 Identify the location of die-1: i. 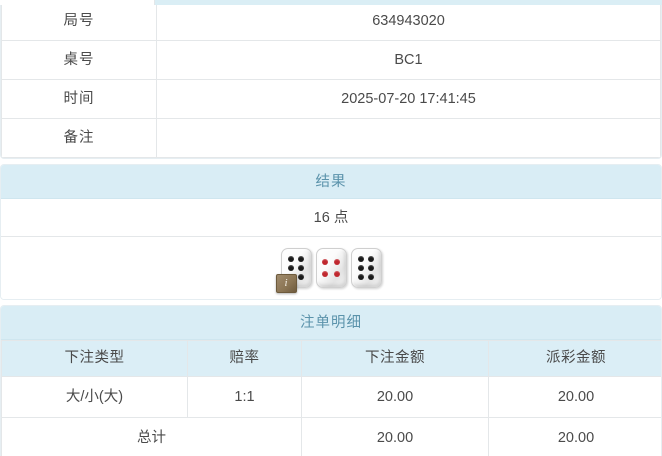
(293, 270).